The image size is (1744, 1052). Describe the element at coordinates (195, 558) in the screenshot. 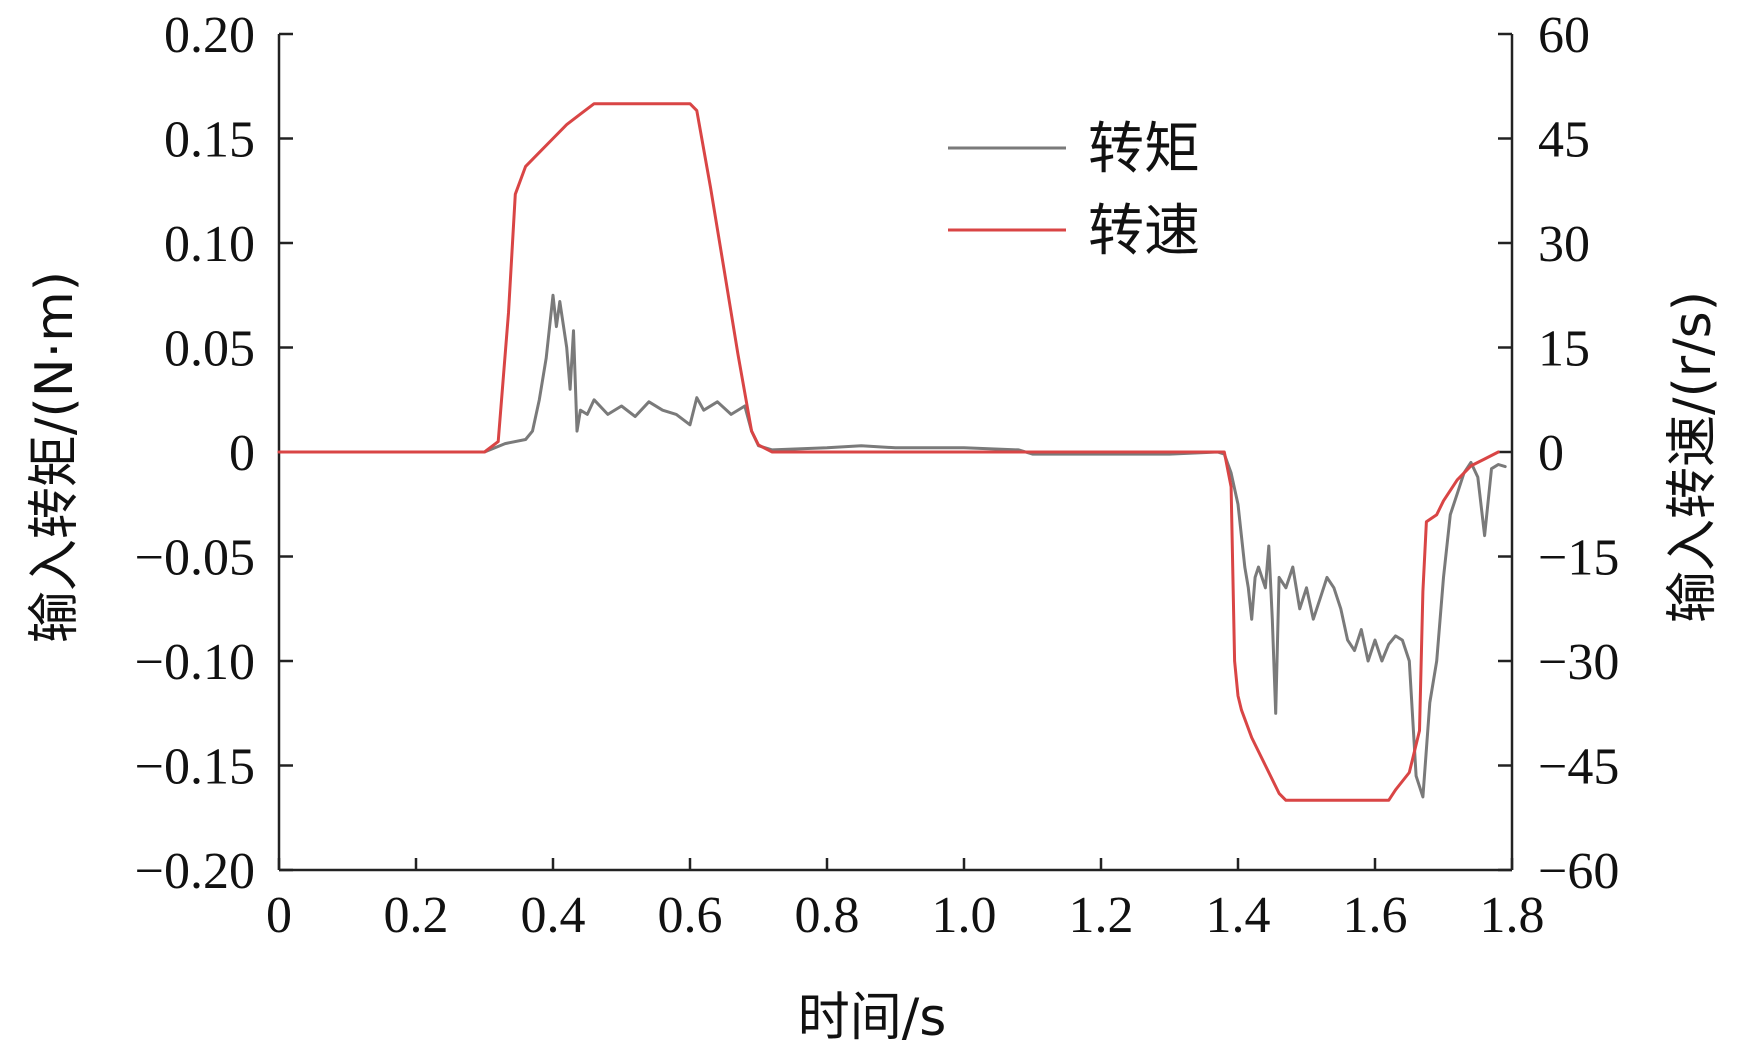

I see `left-y-tick-label: −0.05` at that location.